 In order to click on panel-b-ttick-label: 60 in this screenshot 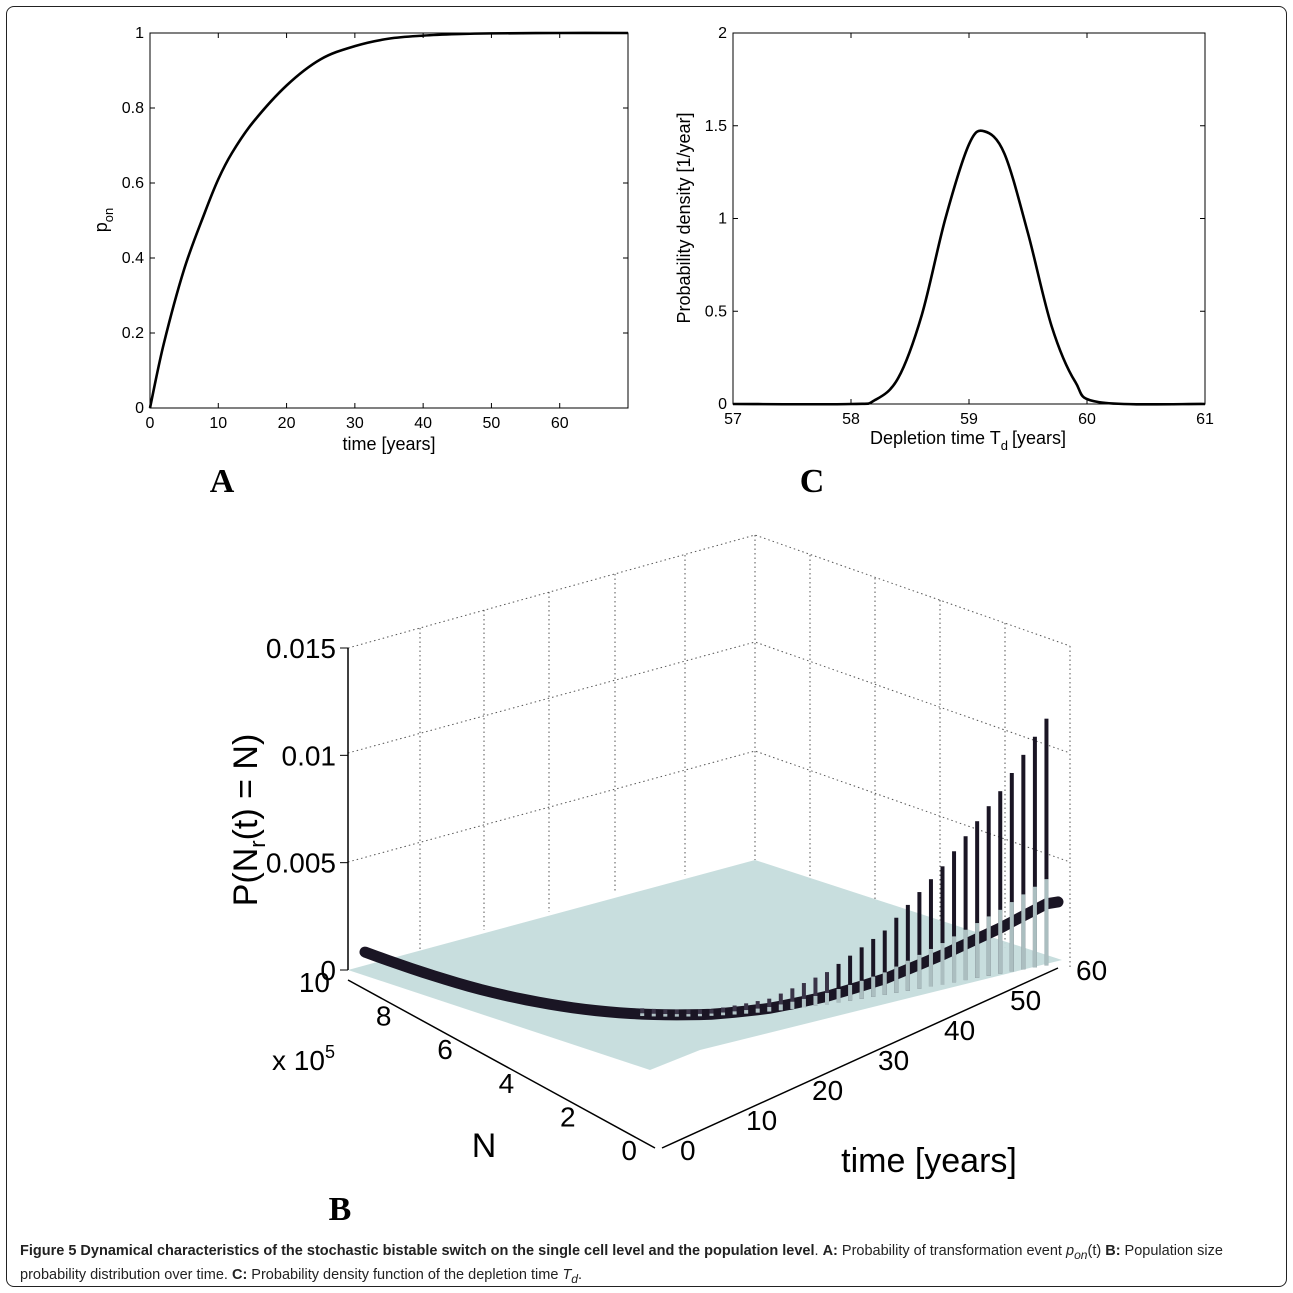, I will do `click(1091, 970)`.